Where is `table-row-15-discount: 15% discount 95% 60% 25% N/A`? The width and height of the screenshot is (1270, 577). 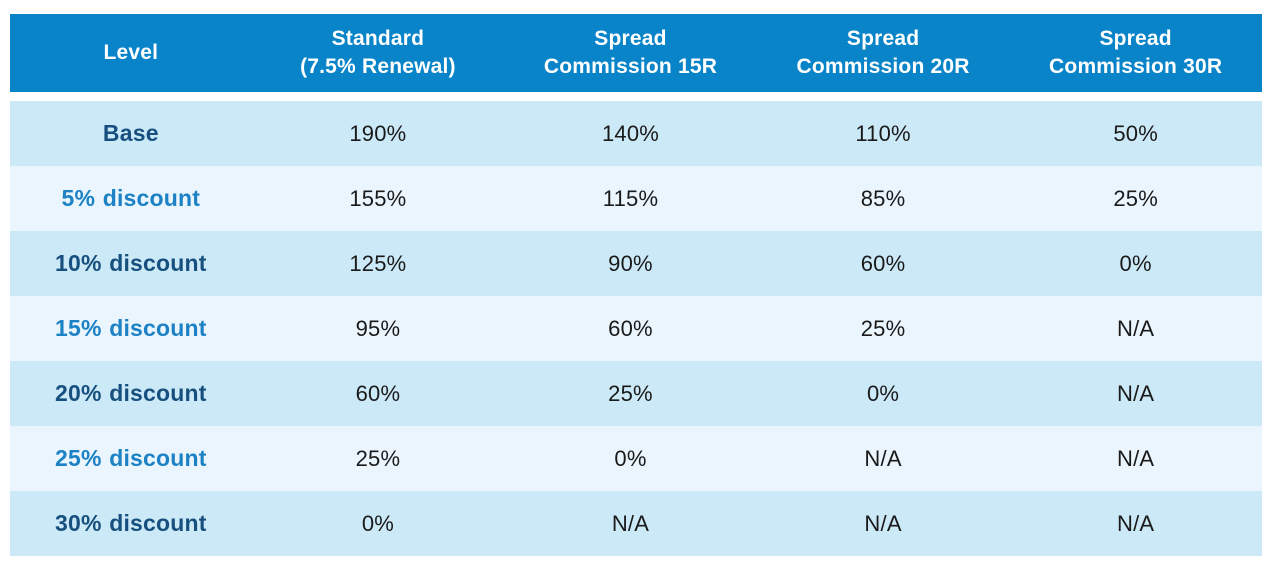 table-row-15-discount: 15% discount 95% 60% 25% N/A is located at coordinates (636, 328).